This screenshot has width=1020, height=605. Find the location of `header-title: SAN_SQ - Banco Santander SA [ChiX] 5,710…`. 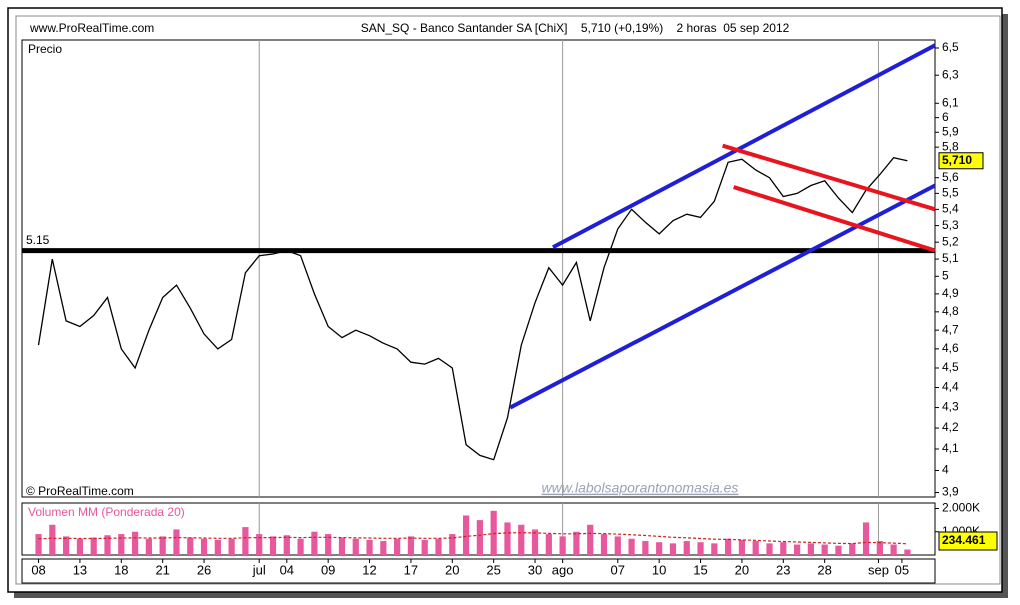

header-title: SAN_SQ - Banco Santander SA [ChiX] 5,710… is located at coordinates (575, 28).